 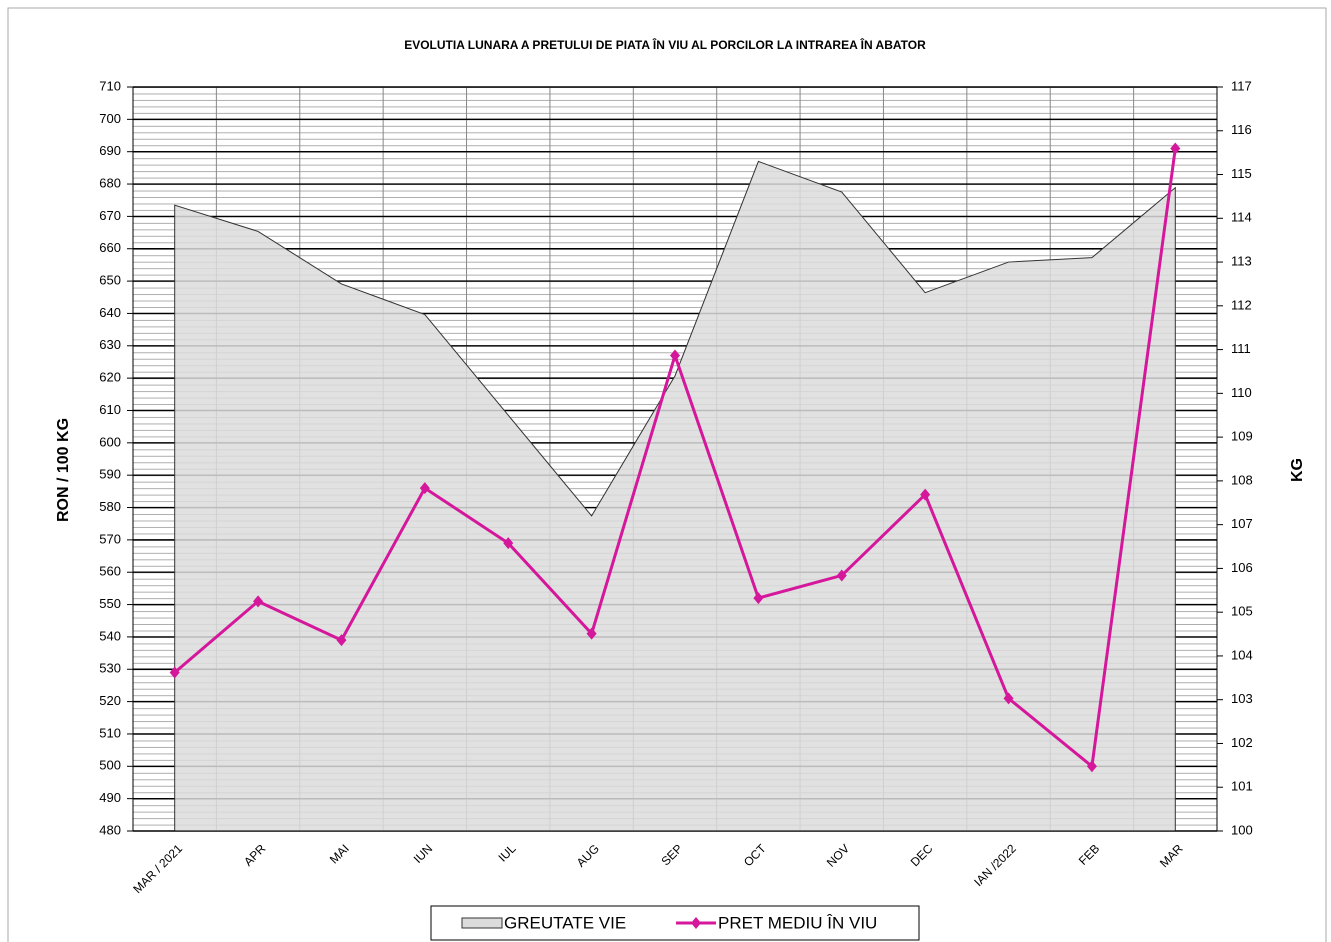 I want to click on x-tick-label: AUG, so click(x=588, y=855).